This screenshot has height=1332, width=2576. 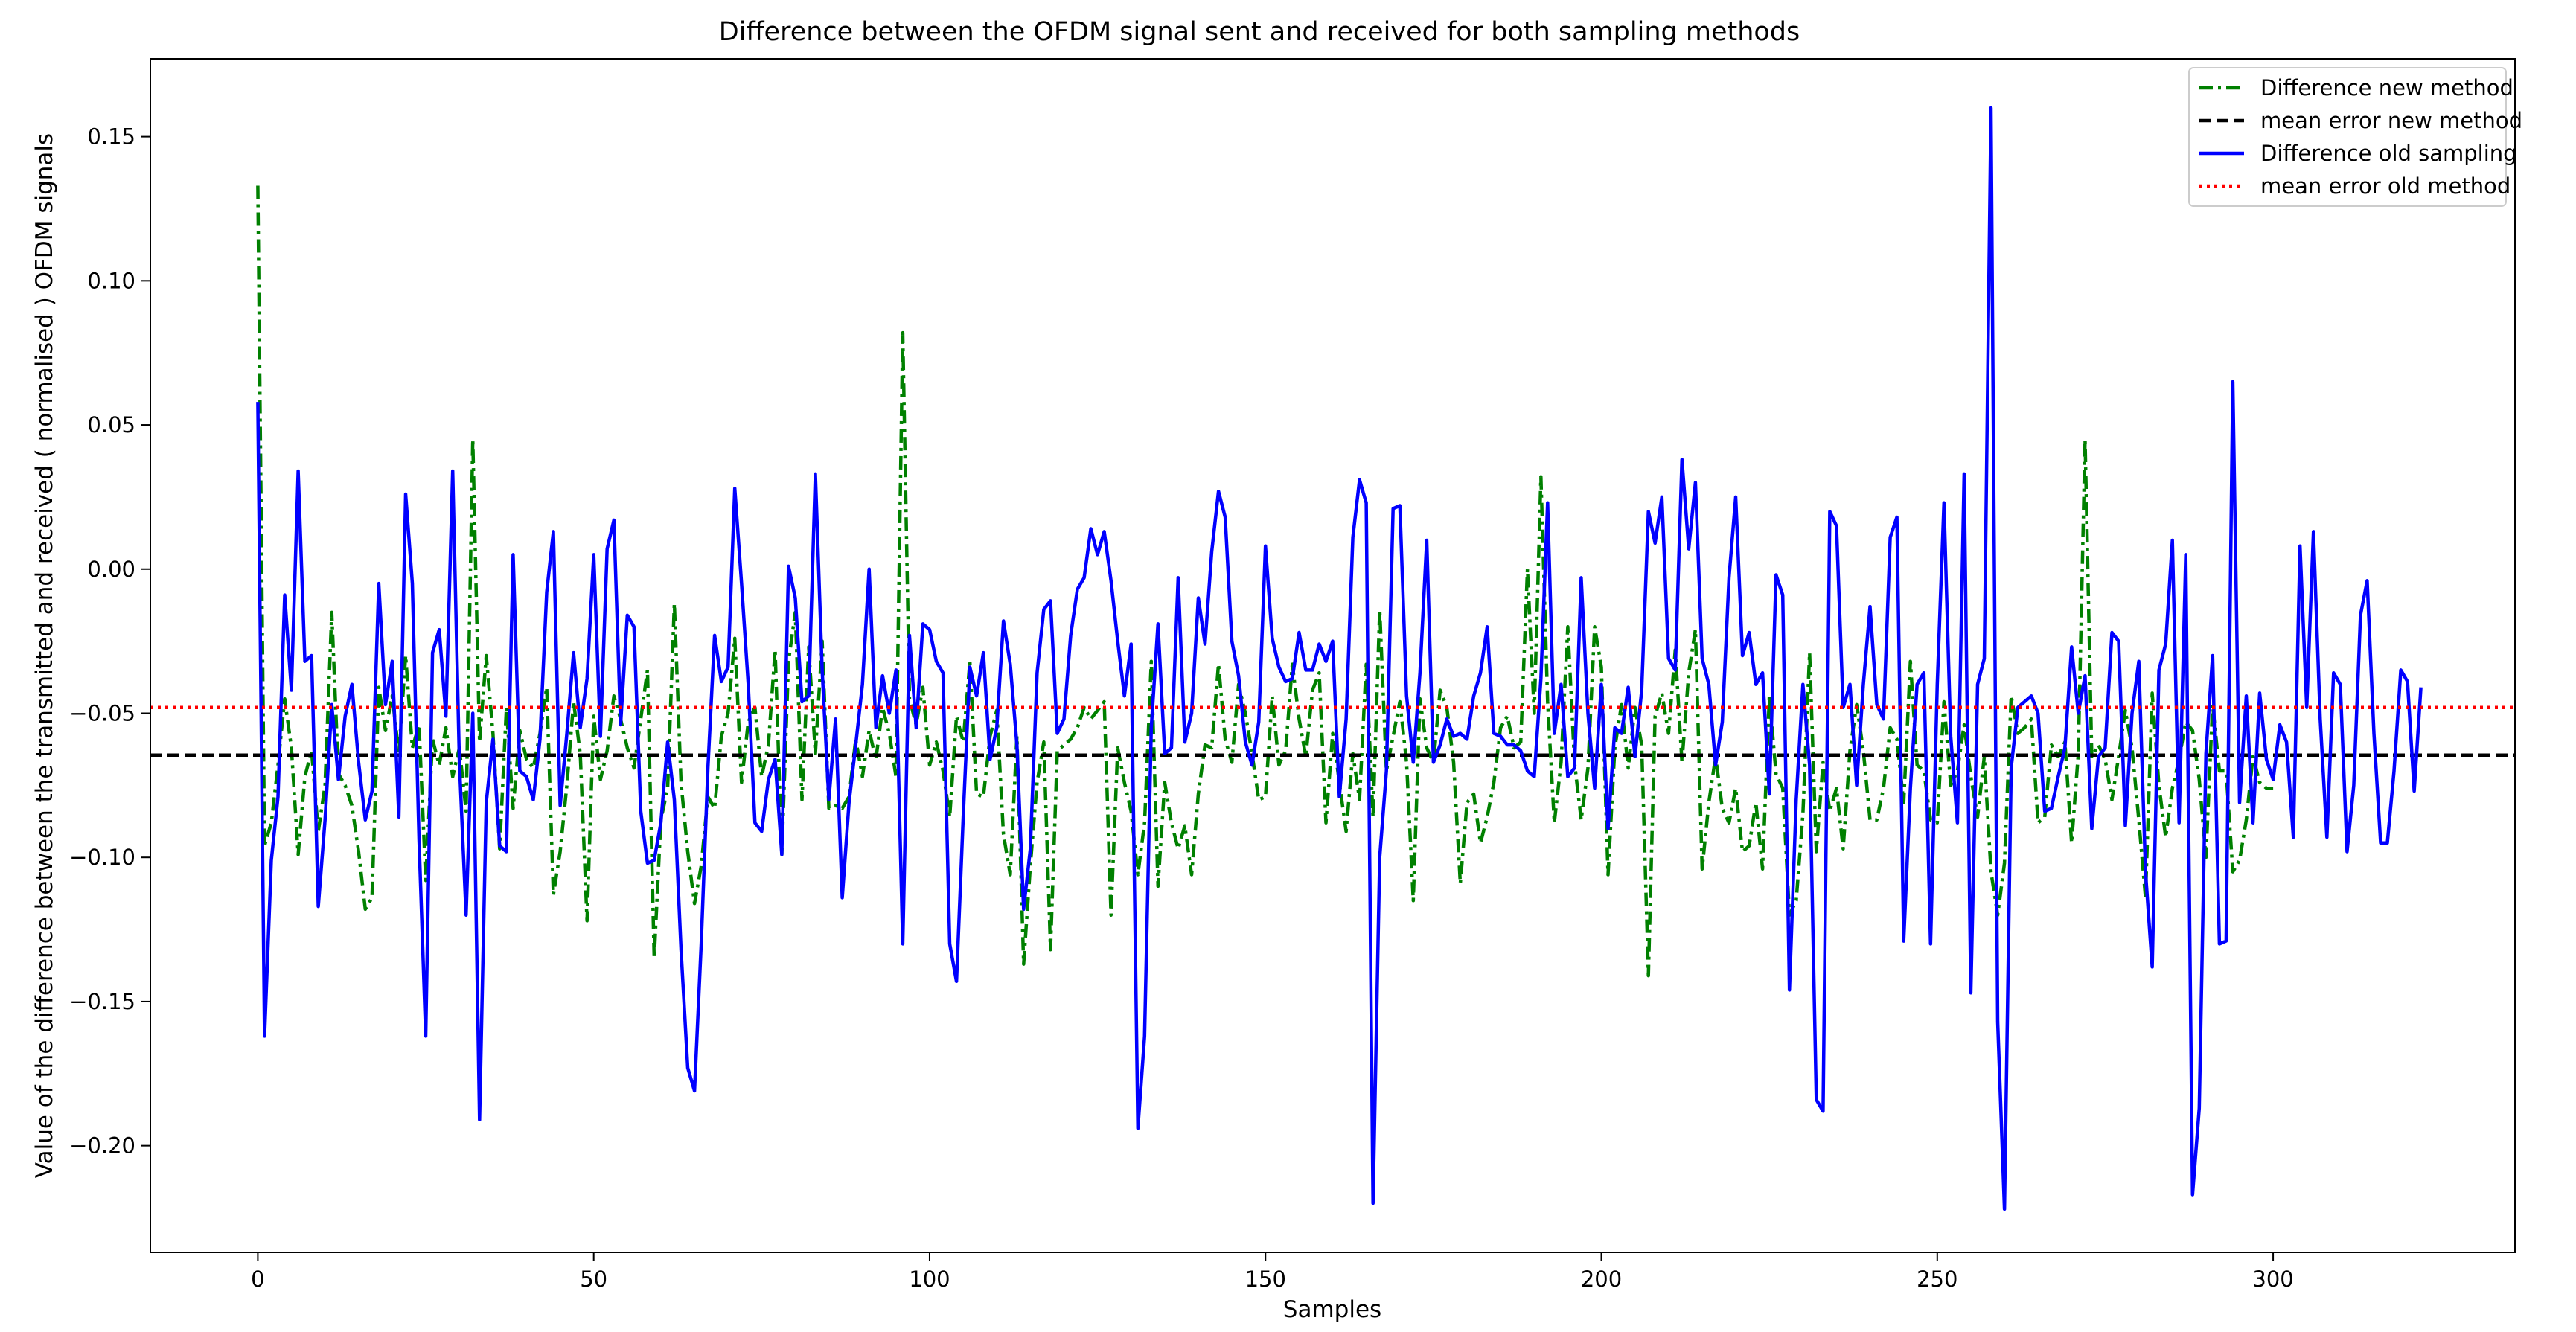 I want to click on y-tick-label: 0.10, so click(x=111, y=280).